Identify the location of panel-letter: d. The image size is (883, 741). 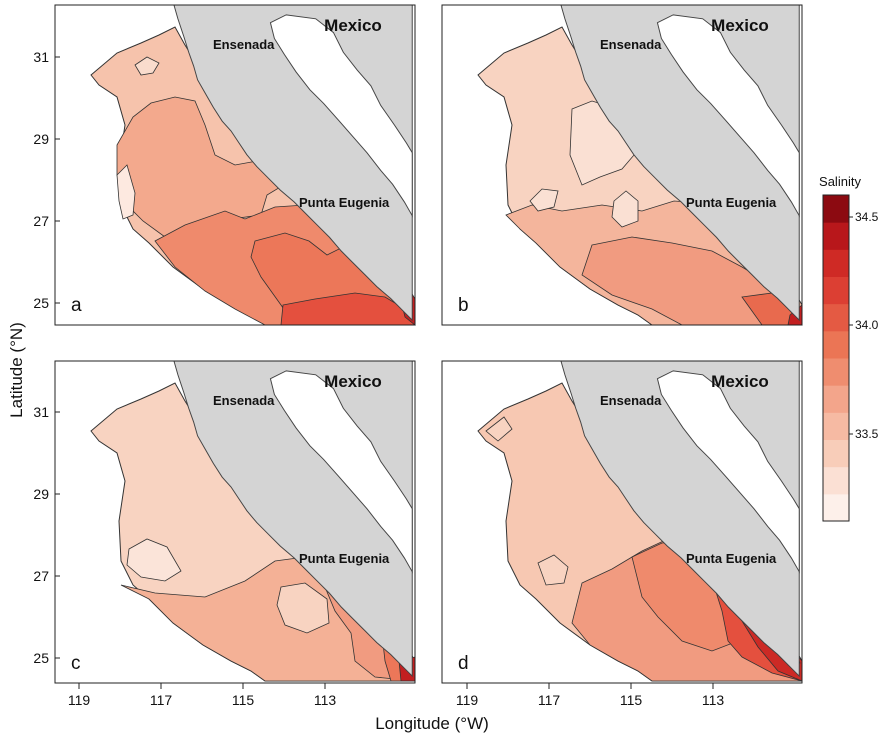
(463, 663).